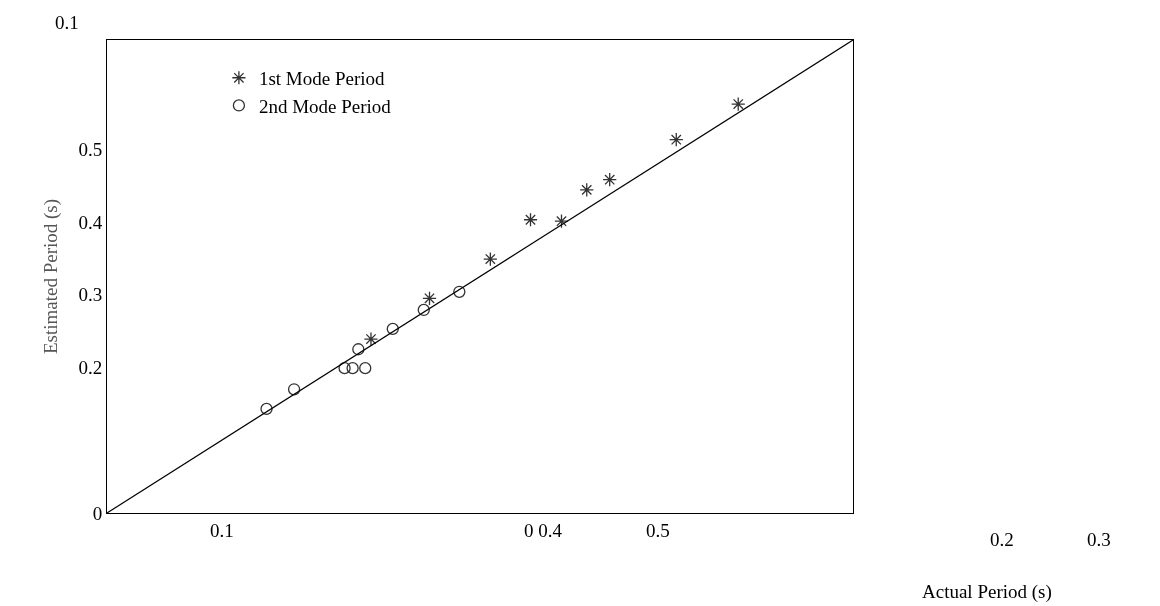 Image resolution: width=1160 pixels, height=606 pixels. What do you see at coordinates (543, 530) in the screenshot?
I see `x-tick-label: 0 0.4` at bounding box center [543, 530].